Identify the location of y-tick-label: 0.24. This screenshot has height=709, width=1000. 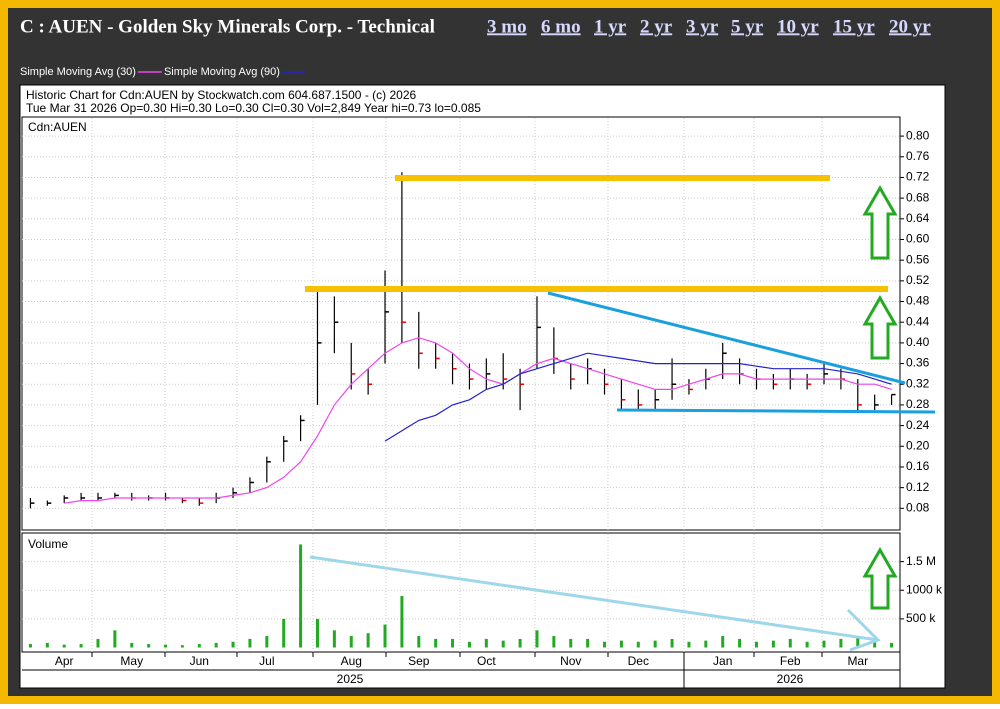
(918, 425).